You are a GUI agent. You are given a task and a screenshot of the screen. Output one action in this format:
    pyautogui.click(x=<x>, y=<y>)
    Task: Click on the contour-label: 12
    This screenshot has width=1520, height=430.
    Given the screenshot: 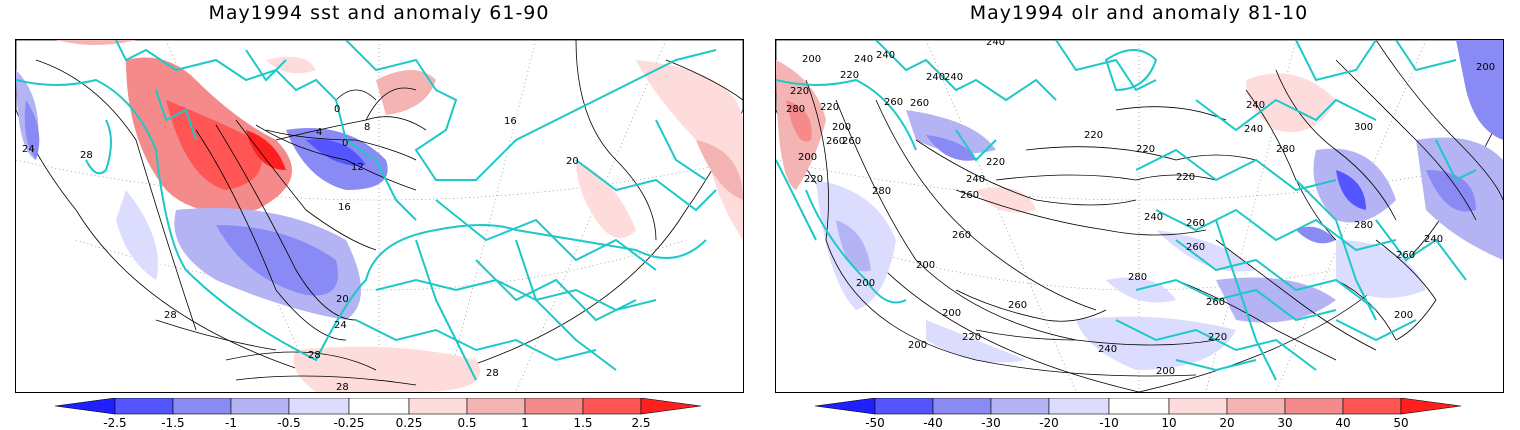 What is the action you would take?
    pyautogui.click(x=357, y=167)
    